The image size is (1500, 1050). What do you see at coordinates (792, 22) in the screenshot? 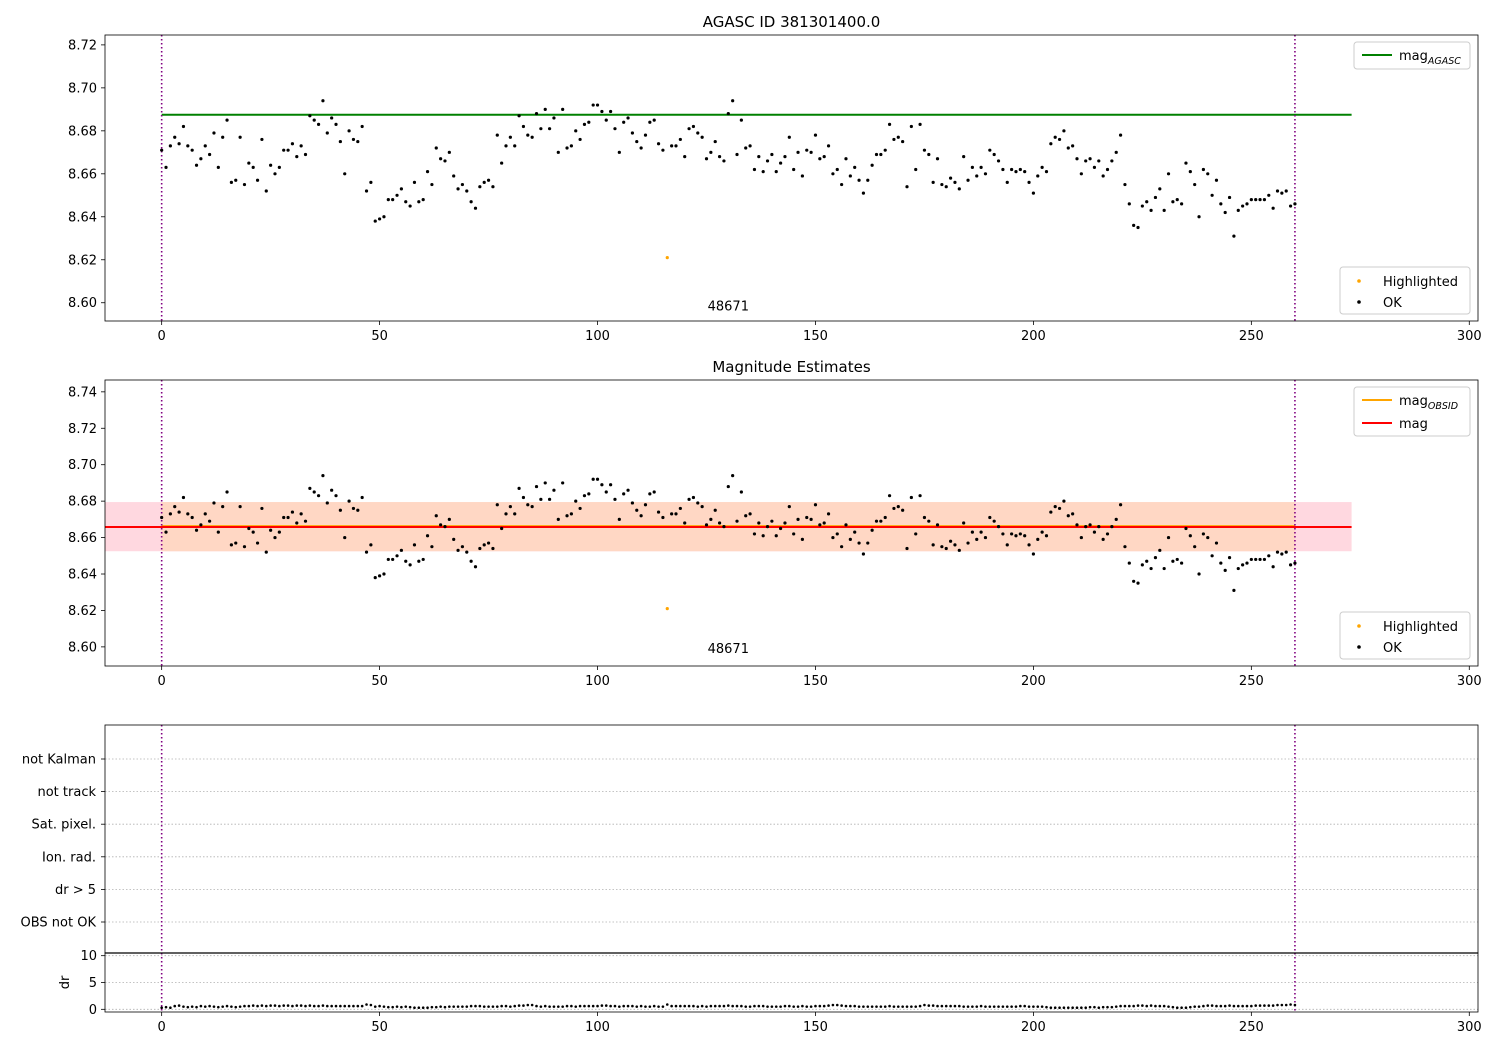
I see `chart-title: AGASC ID 381301400.0` at bounding box center [792, 22].